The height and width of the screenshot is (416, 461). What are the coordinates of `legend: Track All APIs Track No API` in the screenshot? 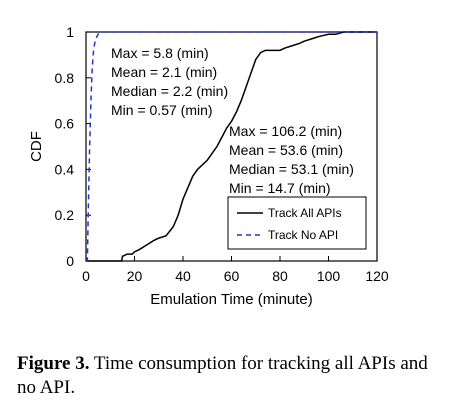 It's located at (297, 223).